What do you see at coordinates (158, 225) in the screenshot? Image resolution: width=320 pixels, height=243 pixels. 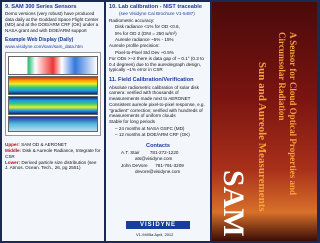 I see `logo: VISIDYNE` at bounding box center [158, 225].